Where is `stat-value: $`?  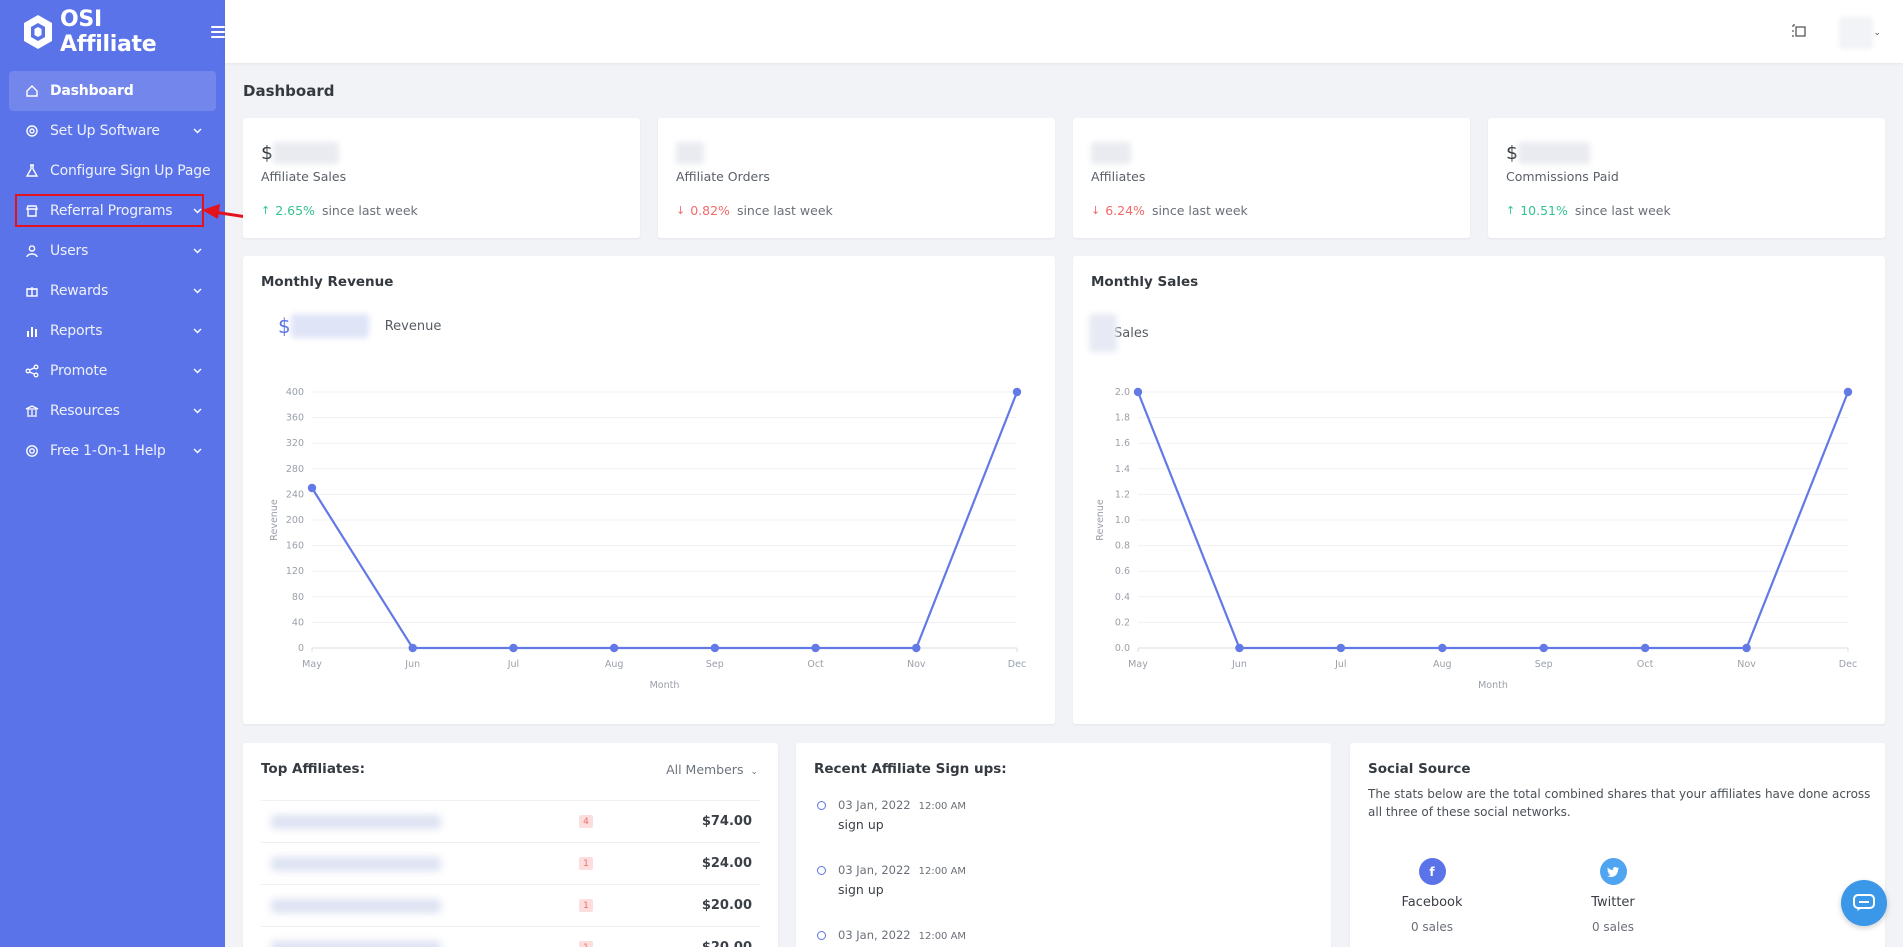 stat-value: $ is located at coordinates (1548, 153).